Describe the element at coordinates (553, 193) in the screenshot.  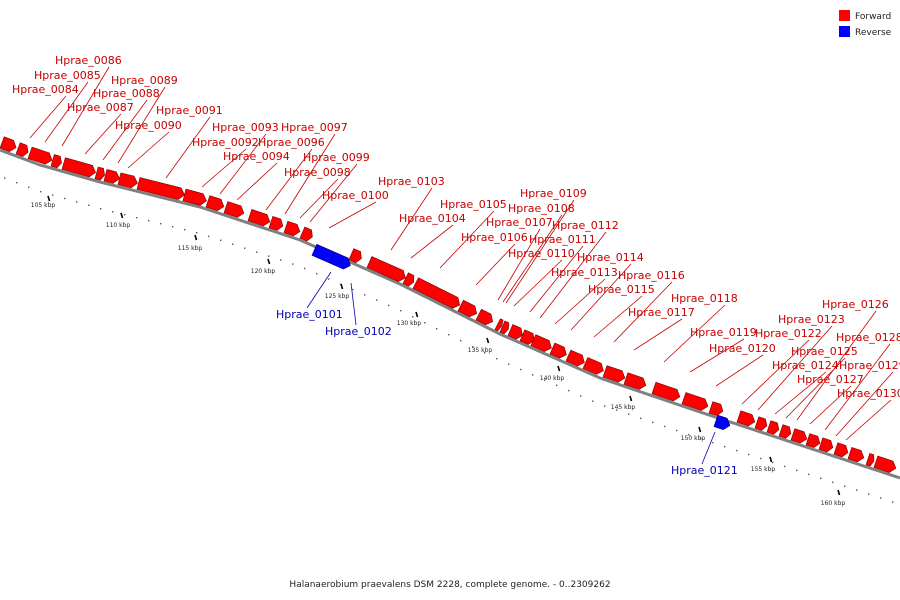
I see `gene-label: Hprae_0109` at that location.